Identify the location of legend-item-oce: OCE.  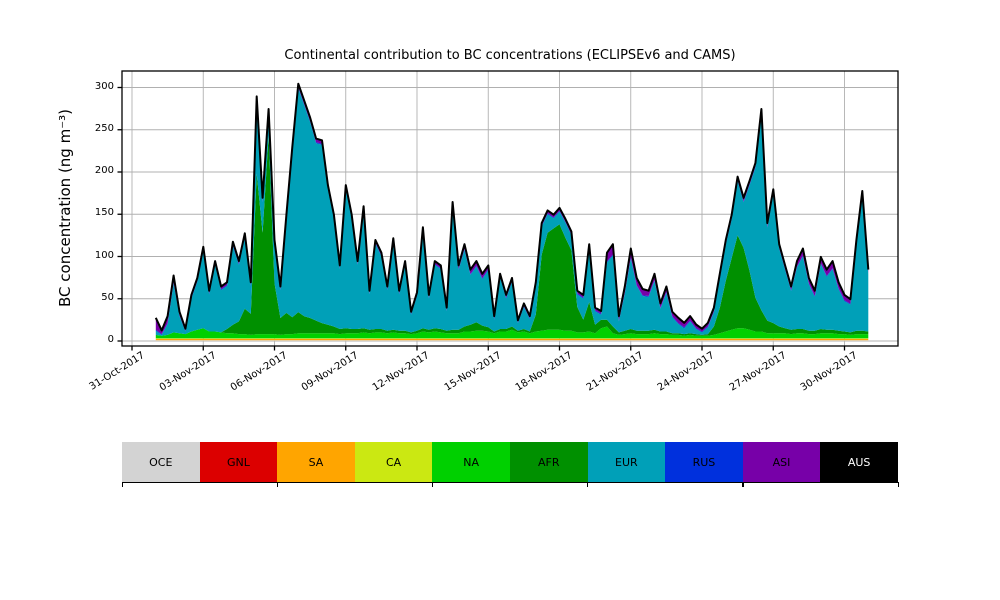
(161, 462).